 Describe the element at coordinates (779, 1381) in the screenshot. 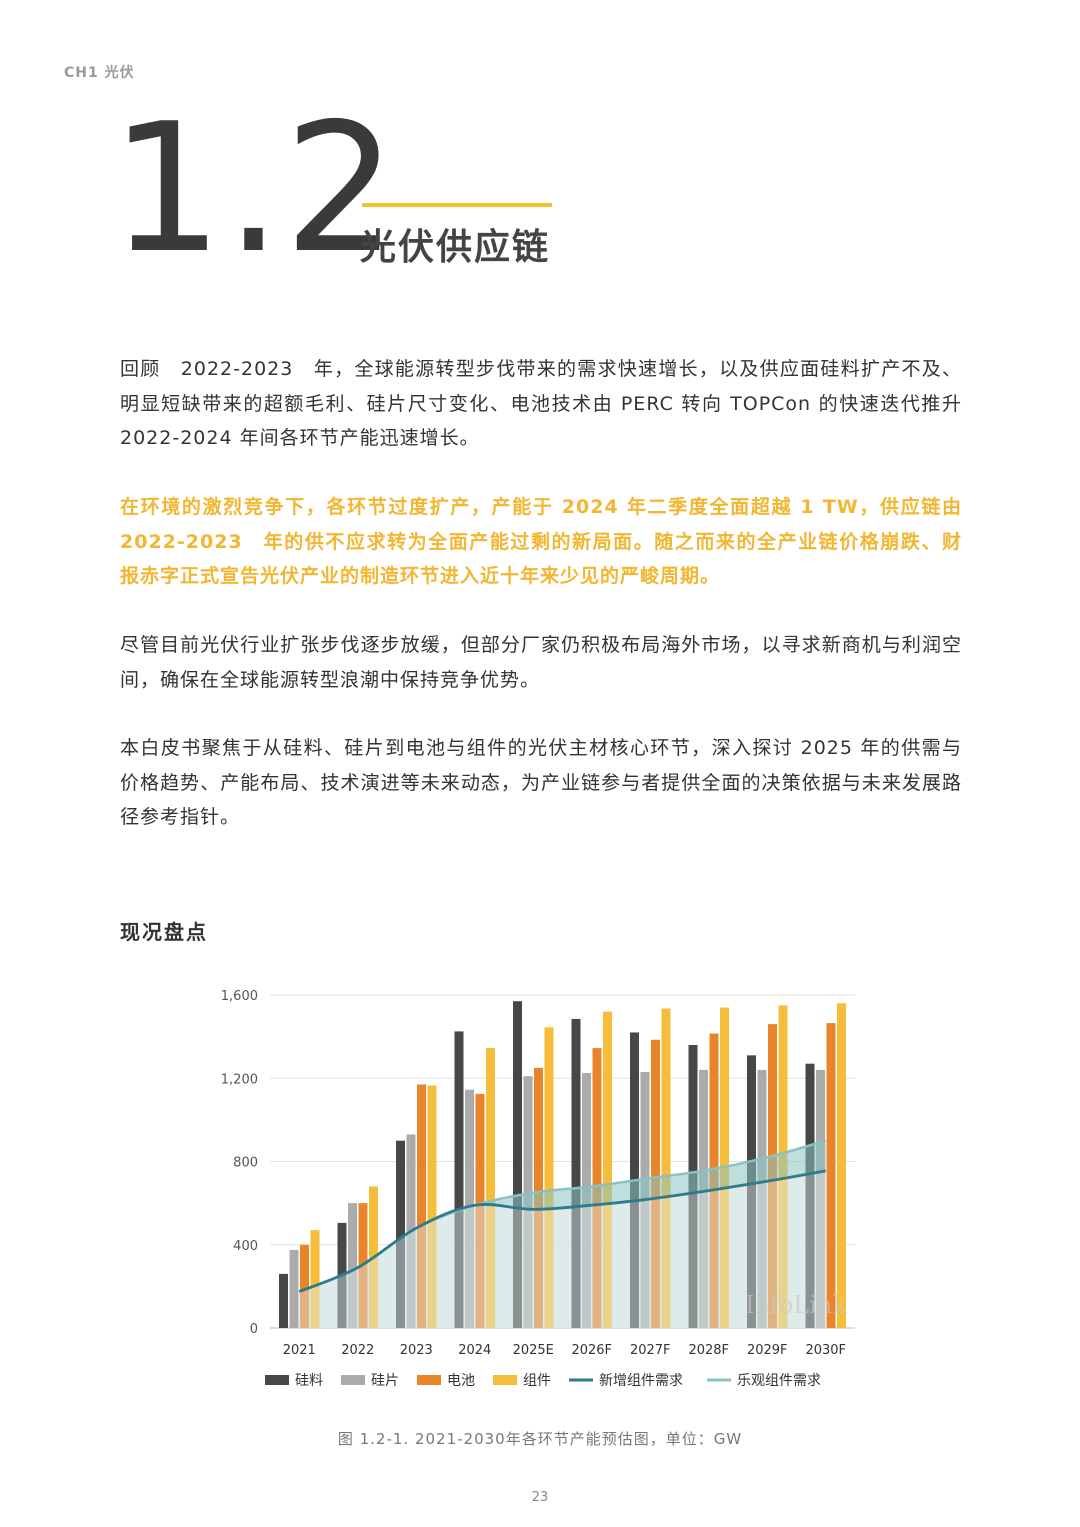

I see `legend-label: 乐观组件需求` at that location.